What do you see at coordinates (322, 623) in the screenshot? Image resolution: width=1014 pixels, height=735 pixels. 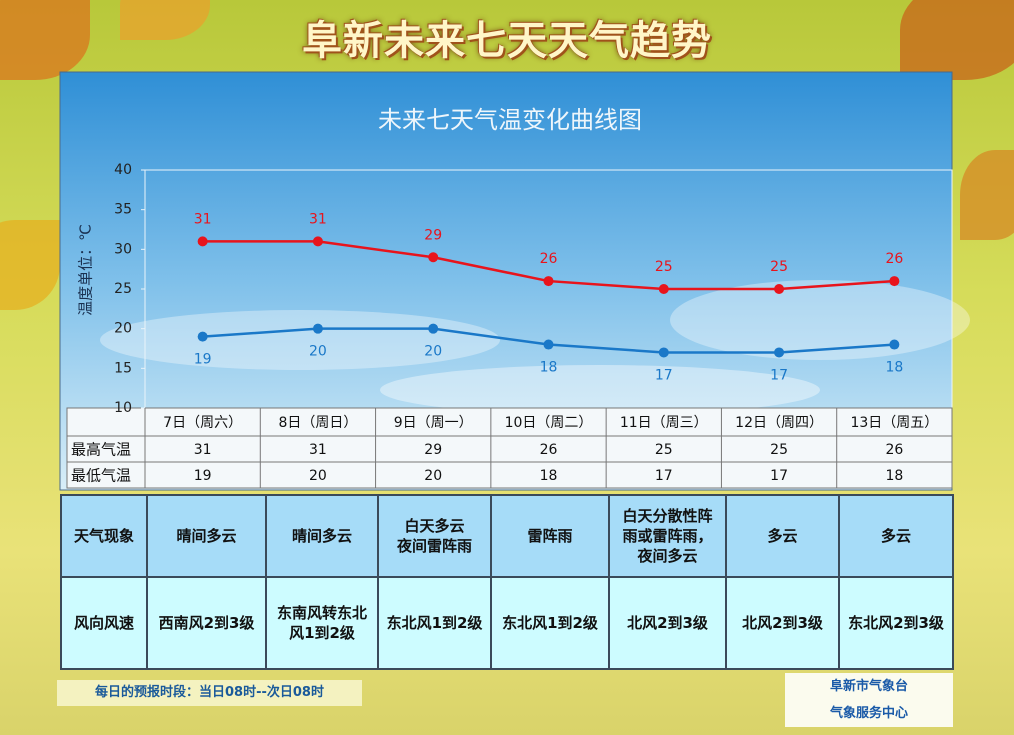 I see `table-cell: 东南风转东北风1到2级` at bounding box center [322, 623].